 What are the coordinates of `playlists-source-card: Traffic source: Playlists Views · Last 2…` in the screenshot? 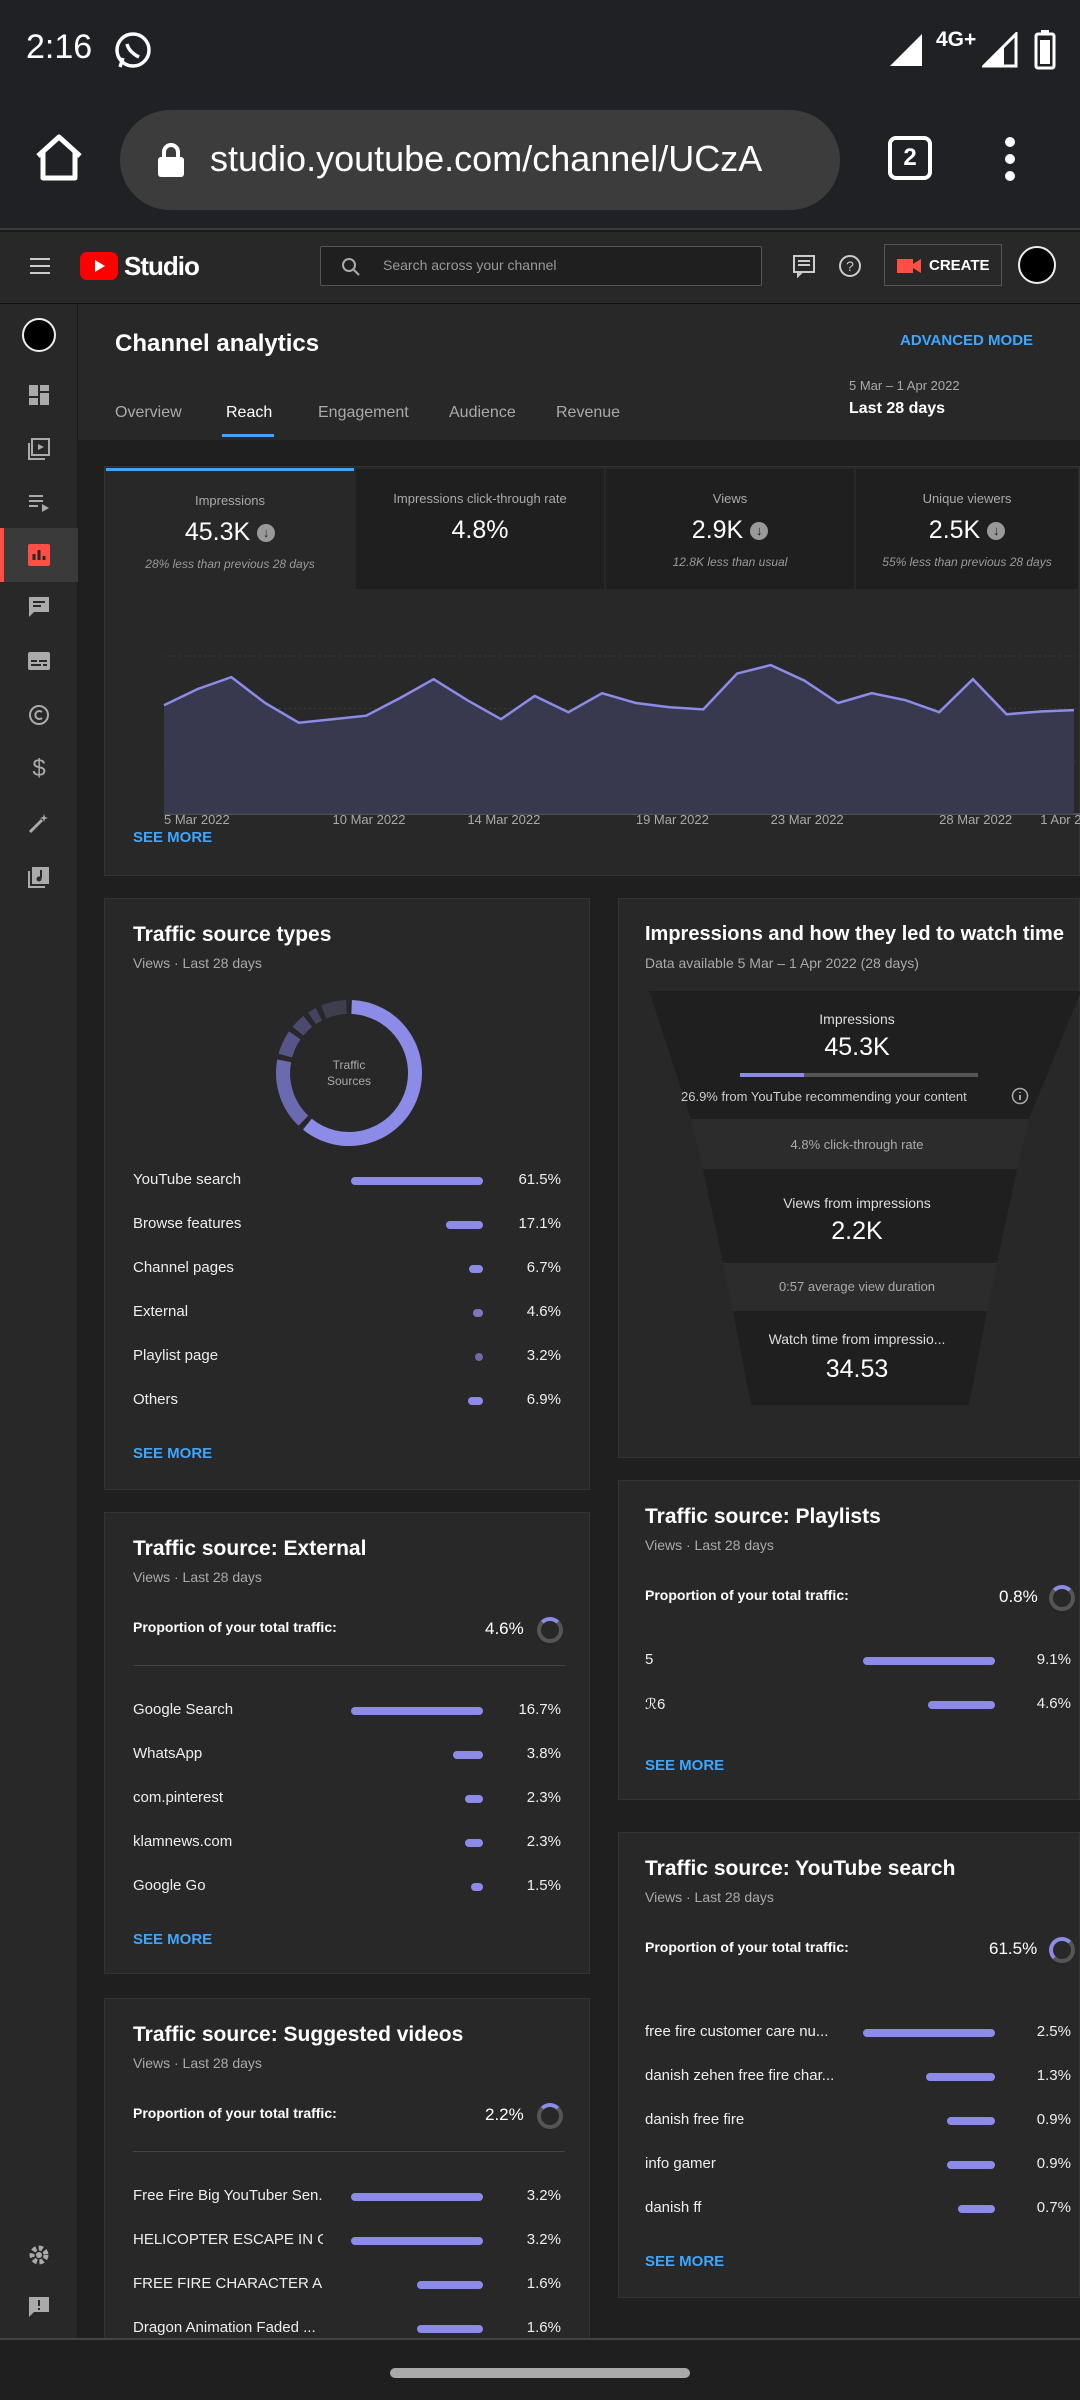 It's located at (849, 1640).